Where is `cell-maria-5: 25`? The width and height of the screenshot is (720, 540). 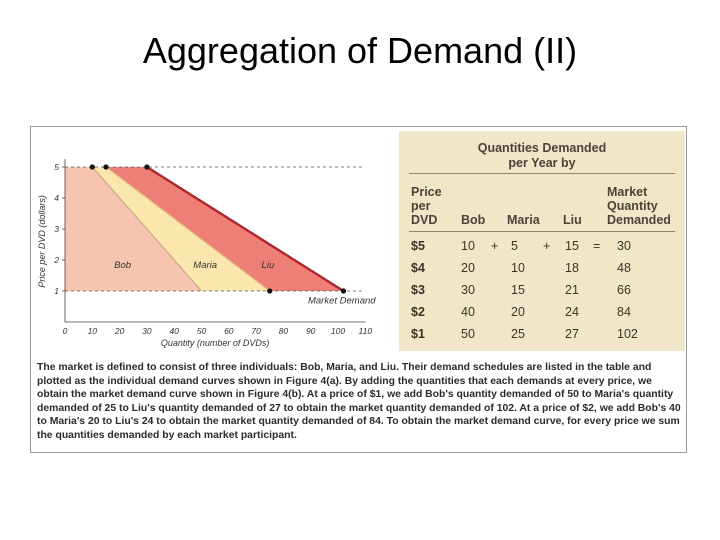 cell-maria-5: 25 is located at coordinates (518, 334).